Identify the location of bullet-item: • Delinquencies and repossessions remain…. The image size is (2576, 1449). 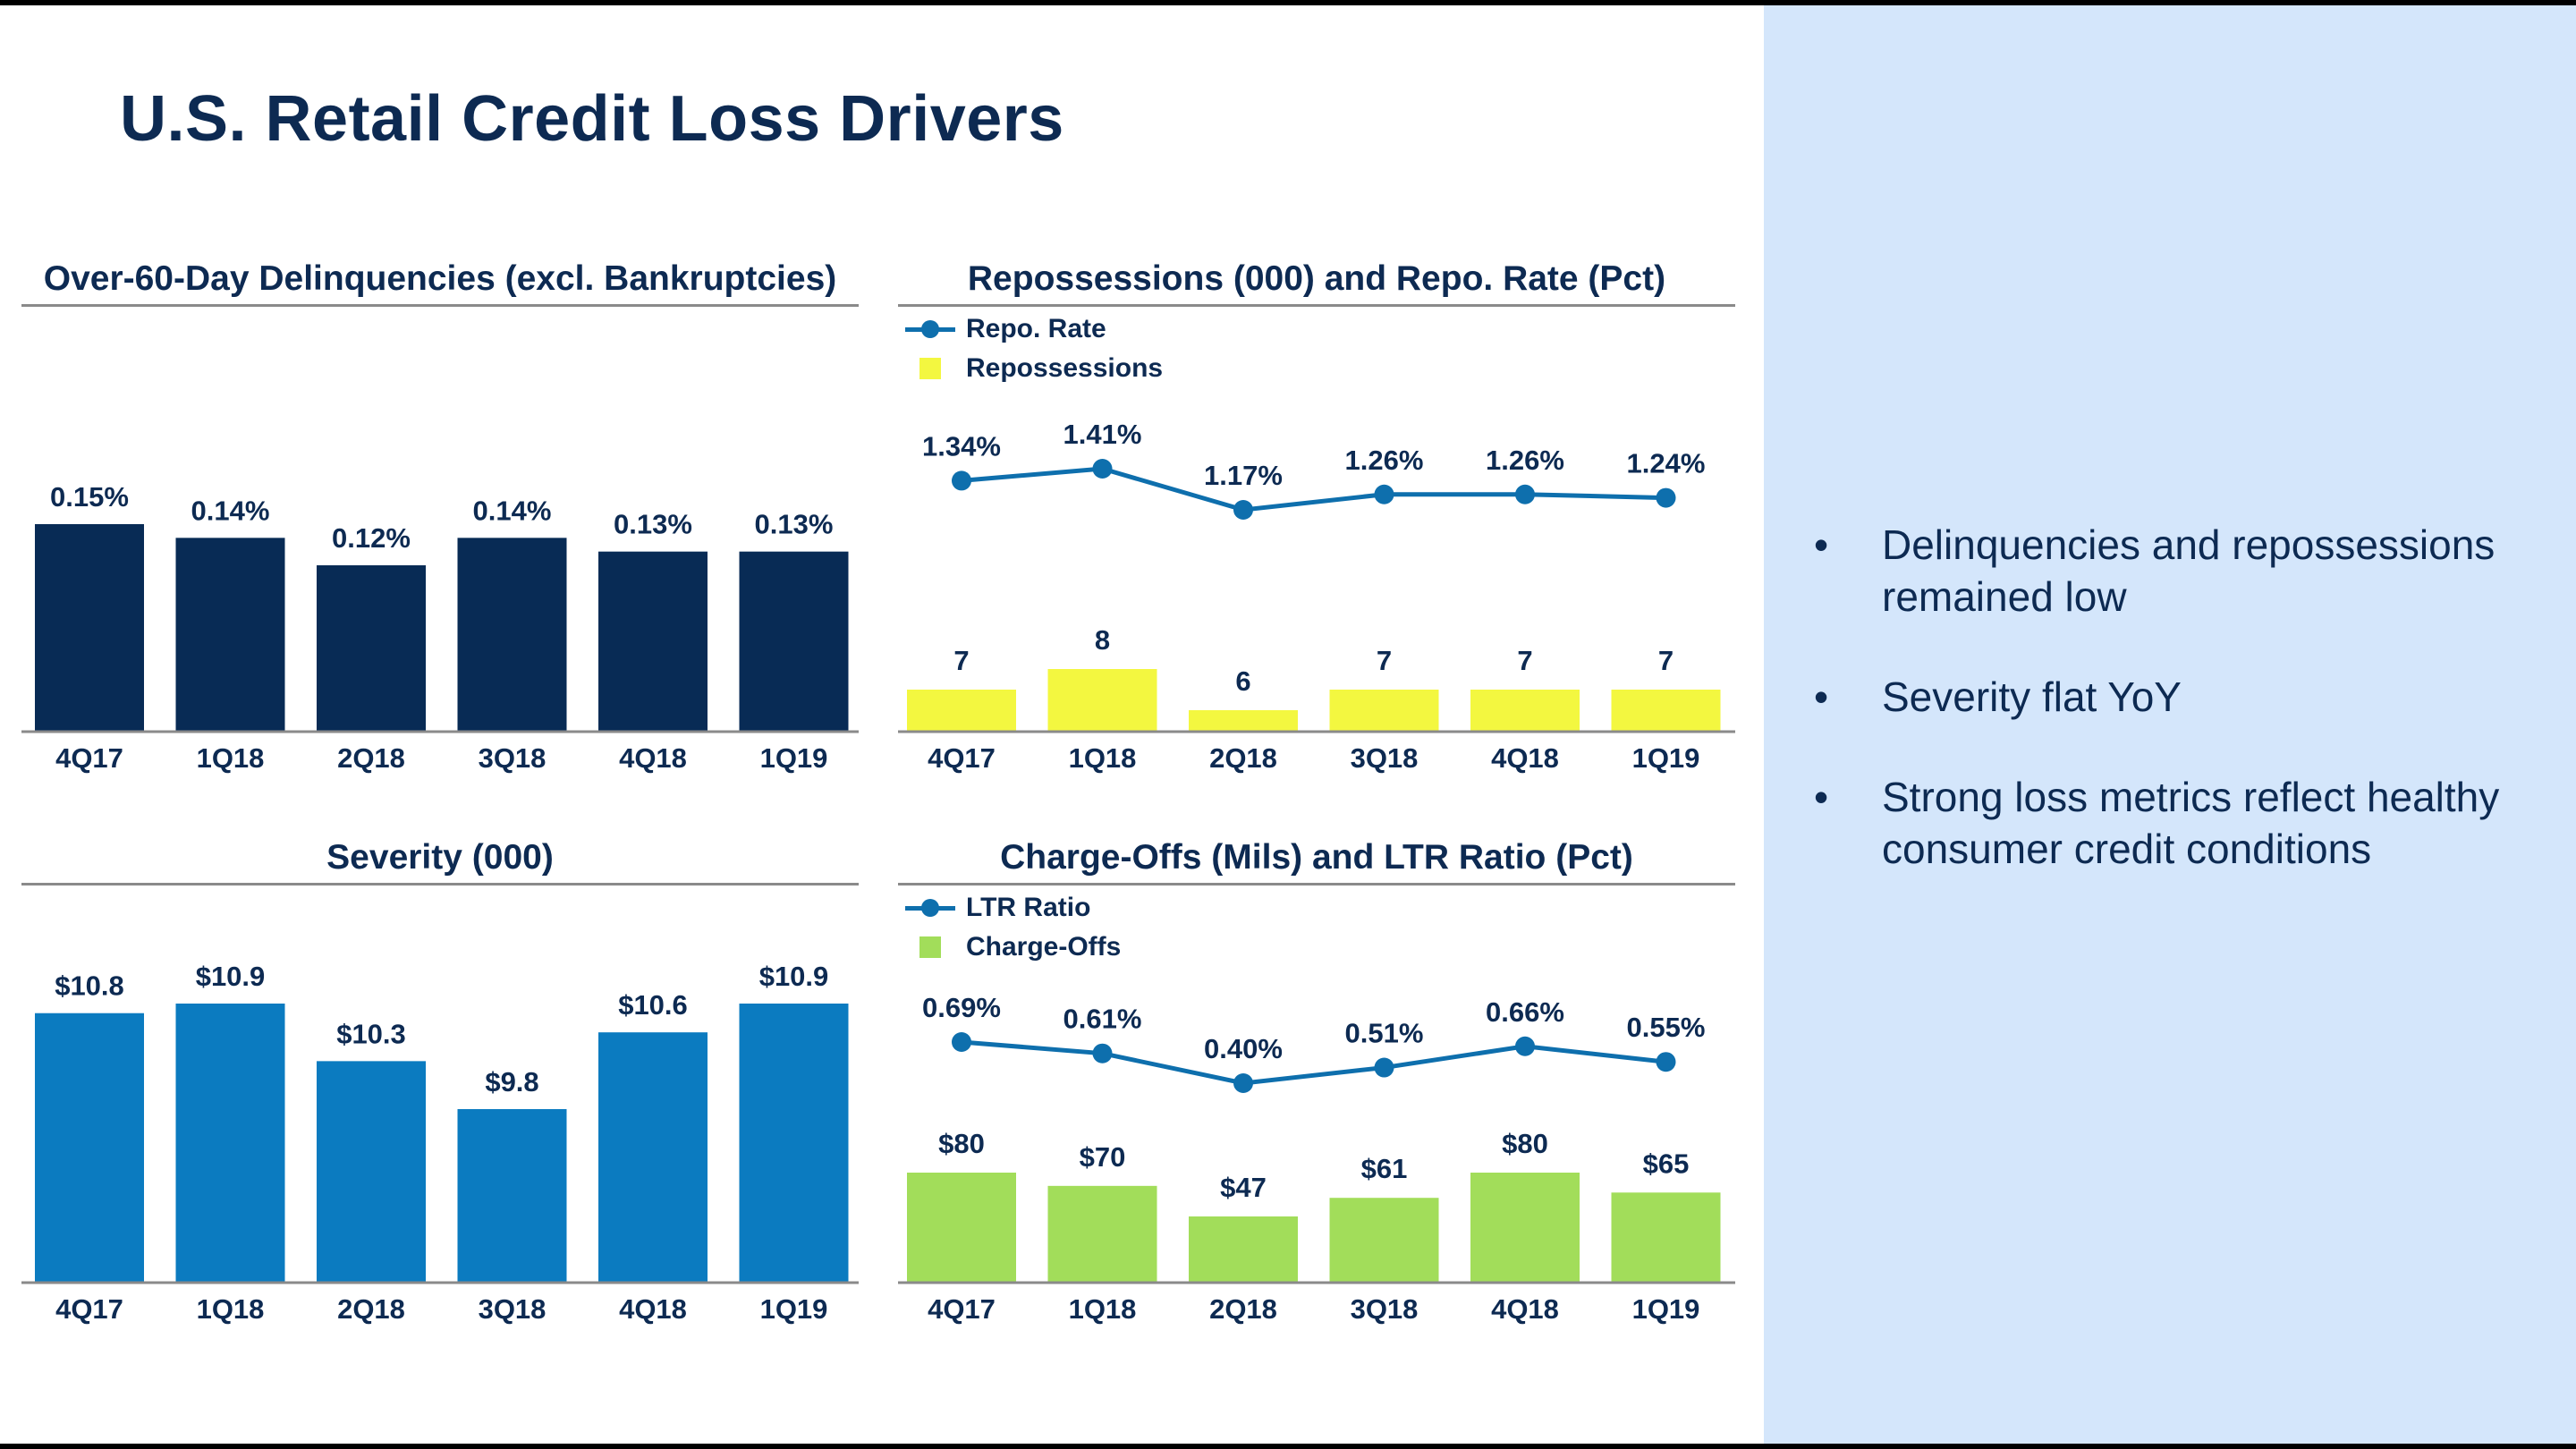
(2164, 571).